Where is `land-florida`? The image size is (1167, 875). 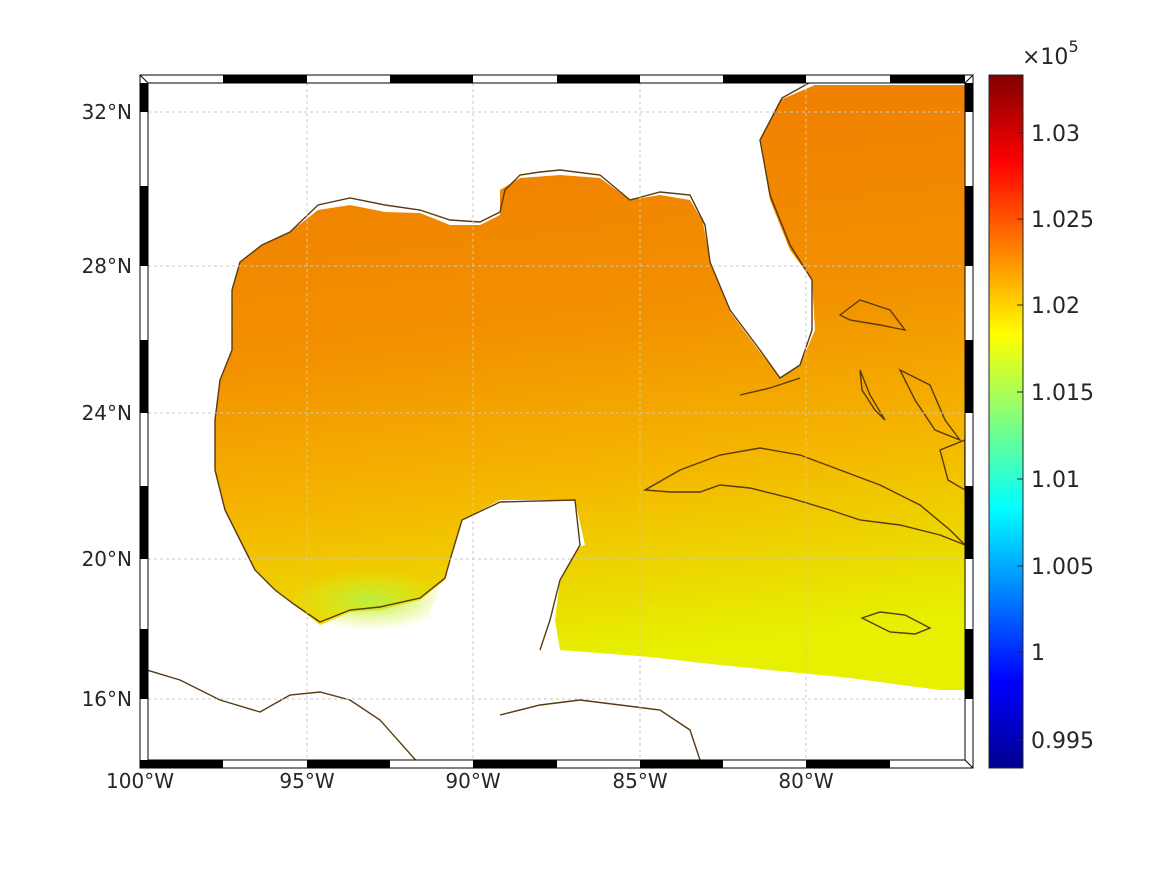 land-florida is located at coordinates (752, 264).